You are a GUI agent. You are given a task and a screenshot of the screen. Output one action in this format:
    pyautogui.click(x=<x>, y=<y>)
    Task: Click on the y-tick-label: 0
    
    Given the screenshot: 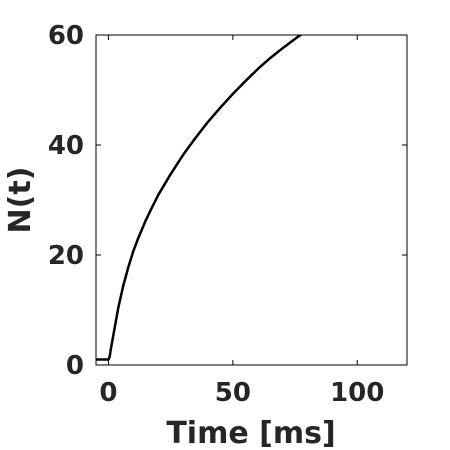 What is the action you would take?
    pyautogui.click(x=75, y=366)
    